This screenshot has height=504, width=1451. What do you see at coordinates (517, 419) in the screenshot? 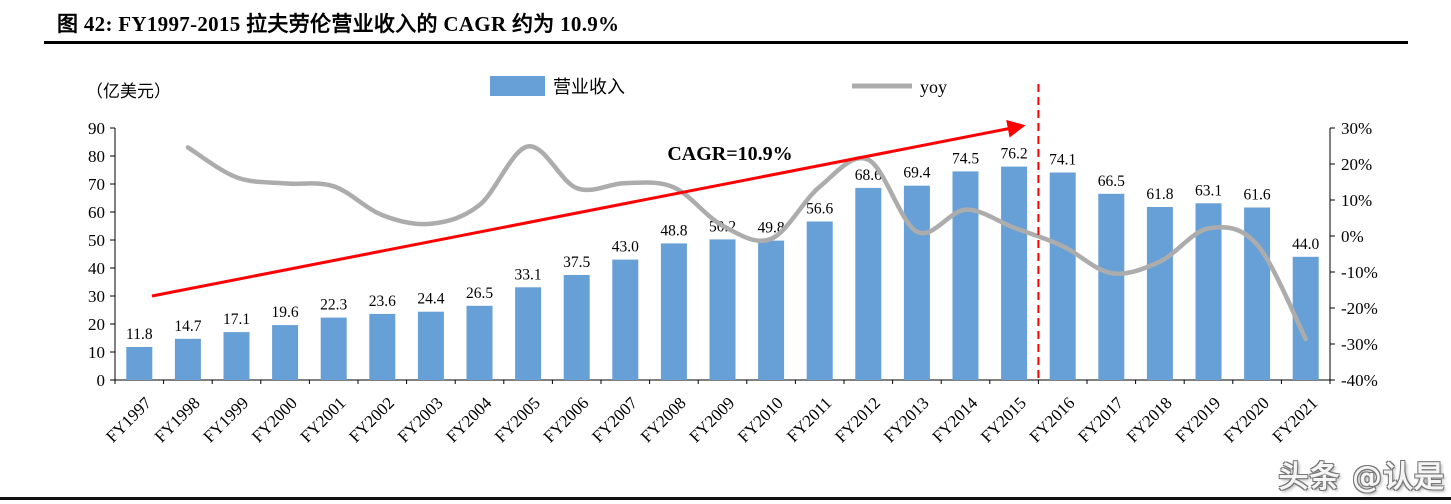
I see `x-axis-label: FY2005` at bounding box center [517, 419].